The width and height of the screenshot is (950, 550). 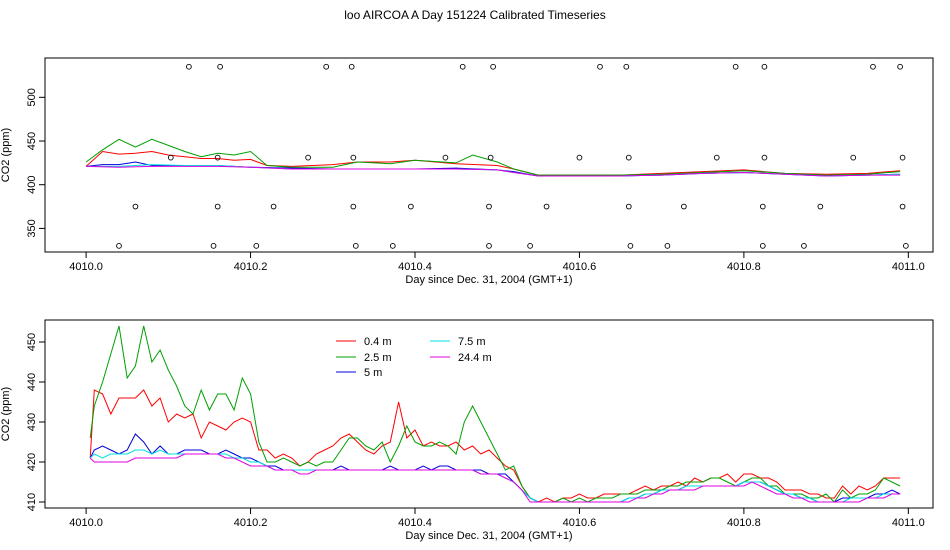 What do you see at coordinates (32, 462) in the screenshot?
I see `y-tick-label: 420` at bounding box center [32, 462].